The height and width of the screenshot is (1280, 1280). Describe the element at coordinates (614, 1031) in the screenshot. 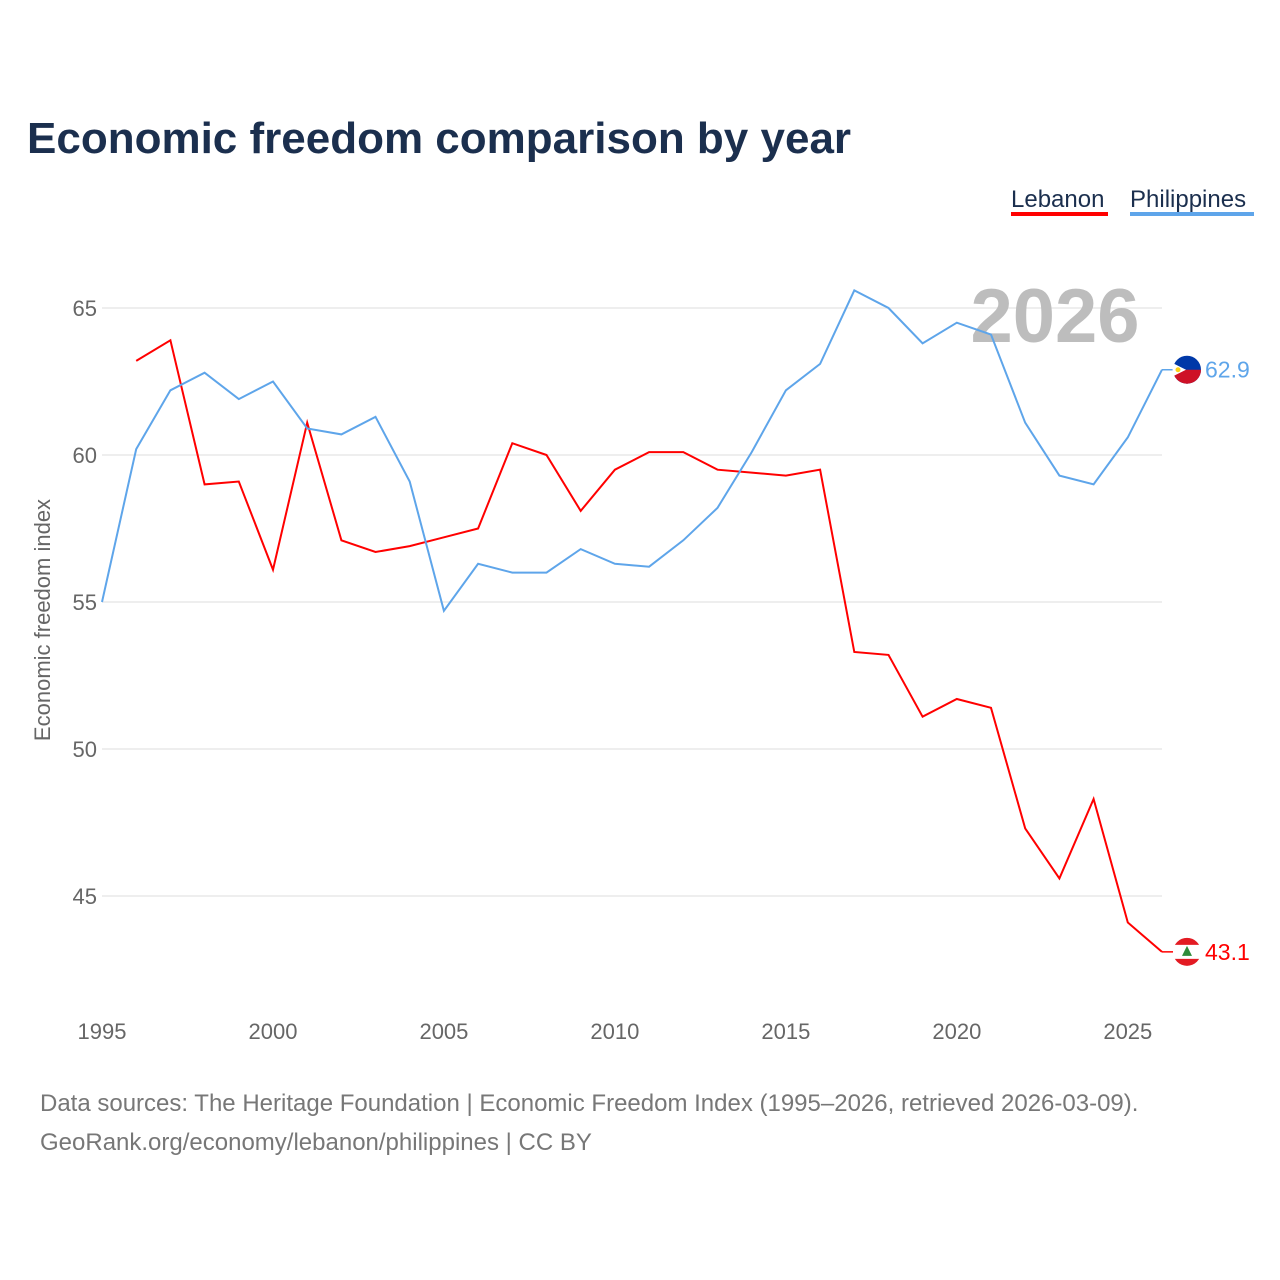

I see `x-tick-label: 2010` at that location.